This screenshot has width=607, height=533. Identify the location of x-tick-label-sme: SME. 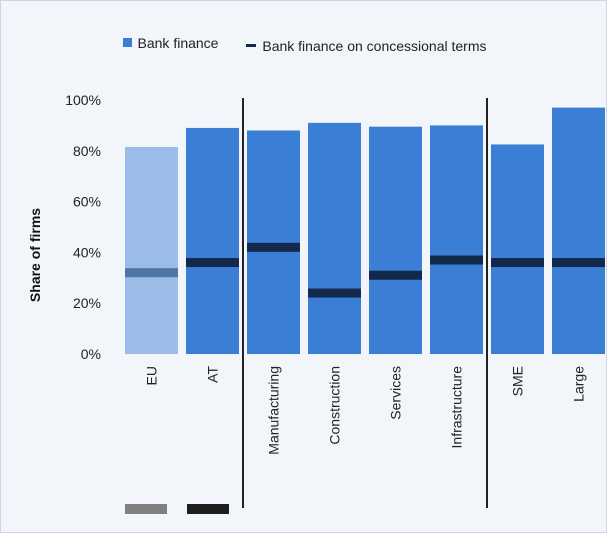
(518, 381).